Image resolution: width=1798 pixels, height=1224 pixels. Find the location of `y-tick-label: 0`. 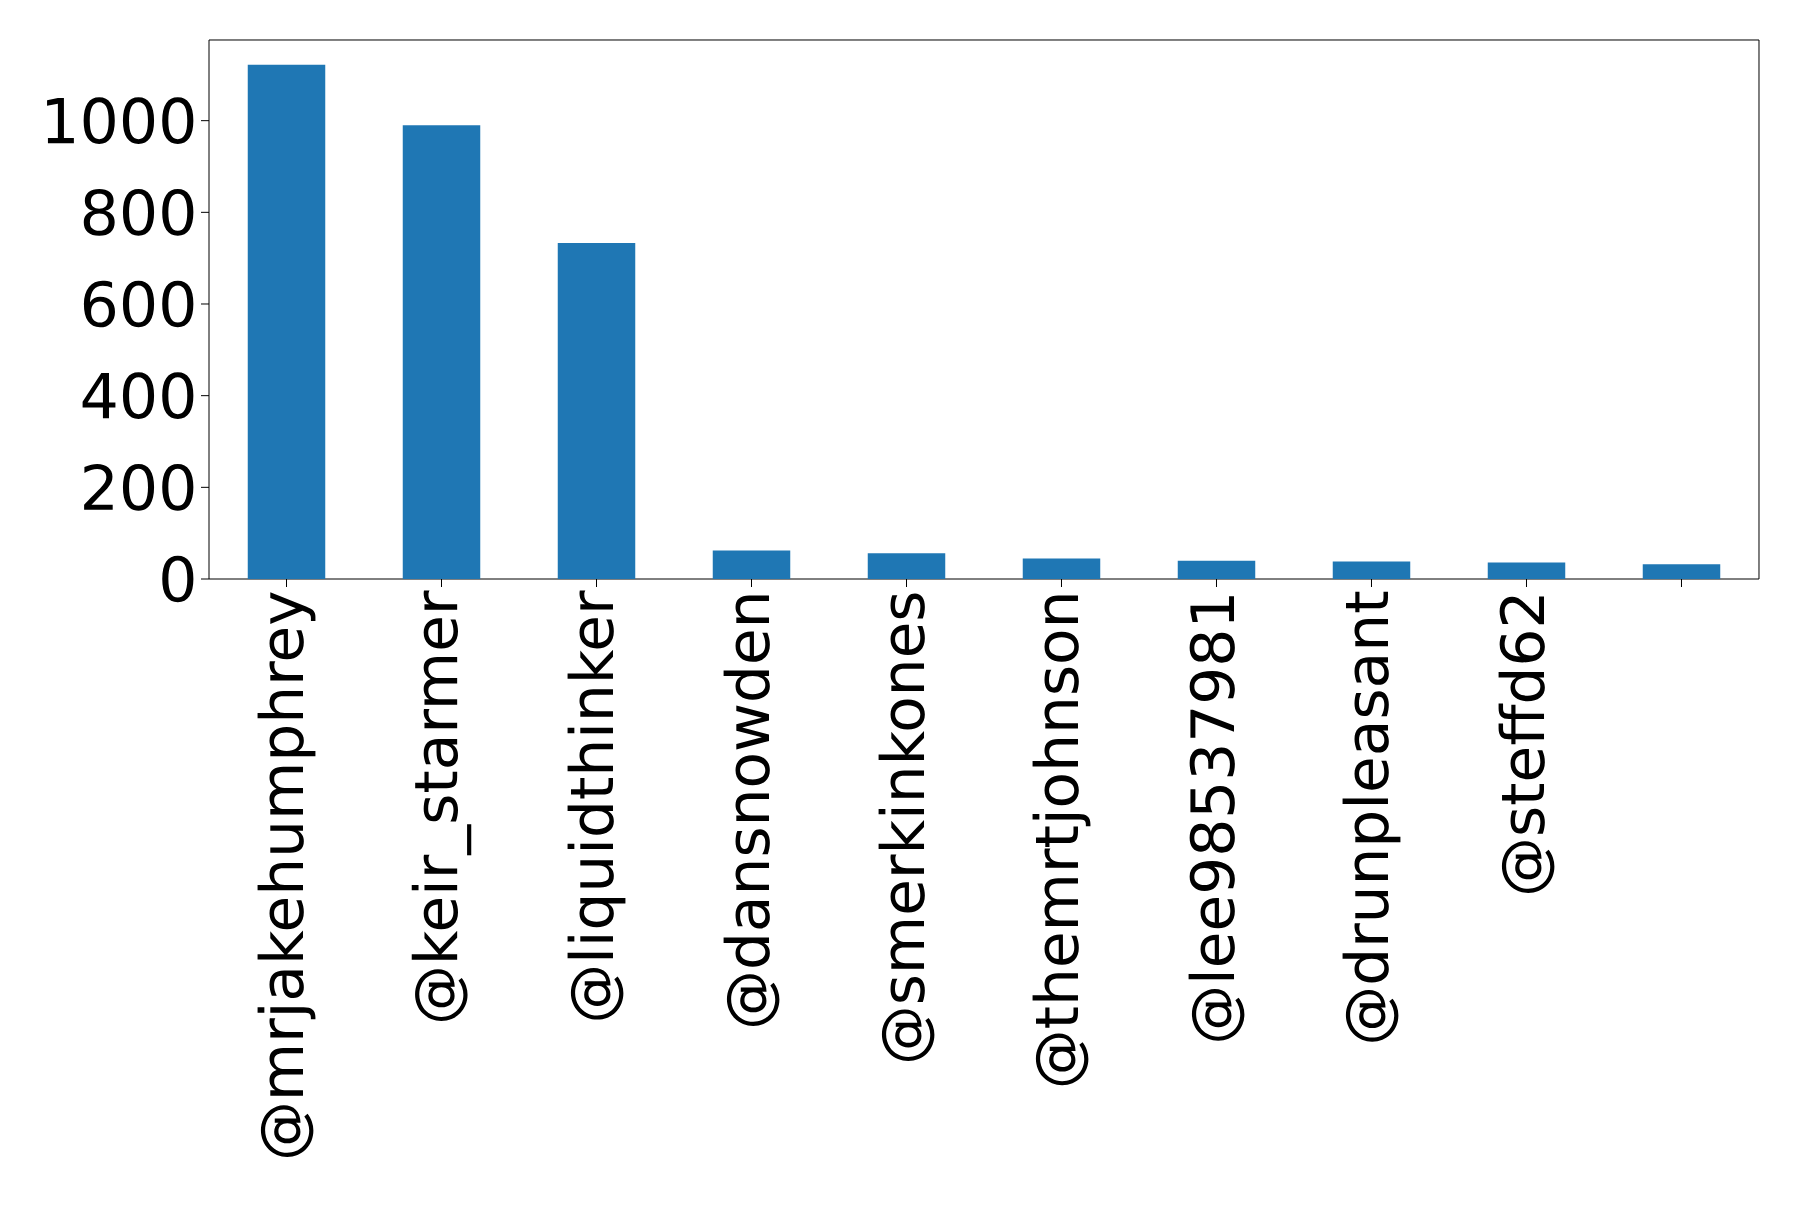

y-tick-label: 0 is located at coordinates (178, 579).